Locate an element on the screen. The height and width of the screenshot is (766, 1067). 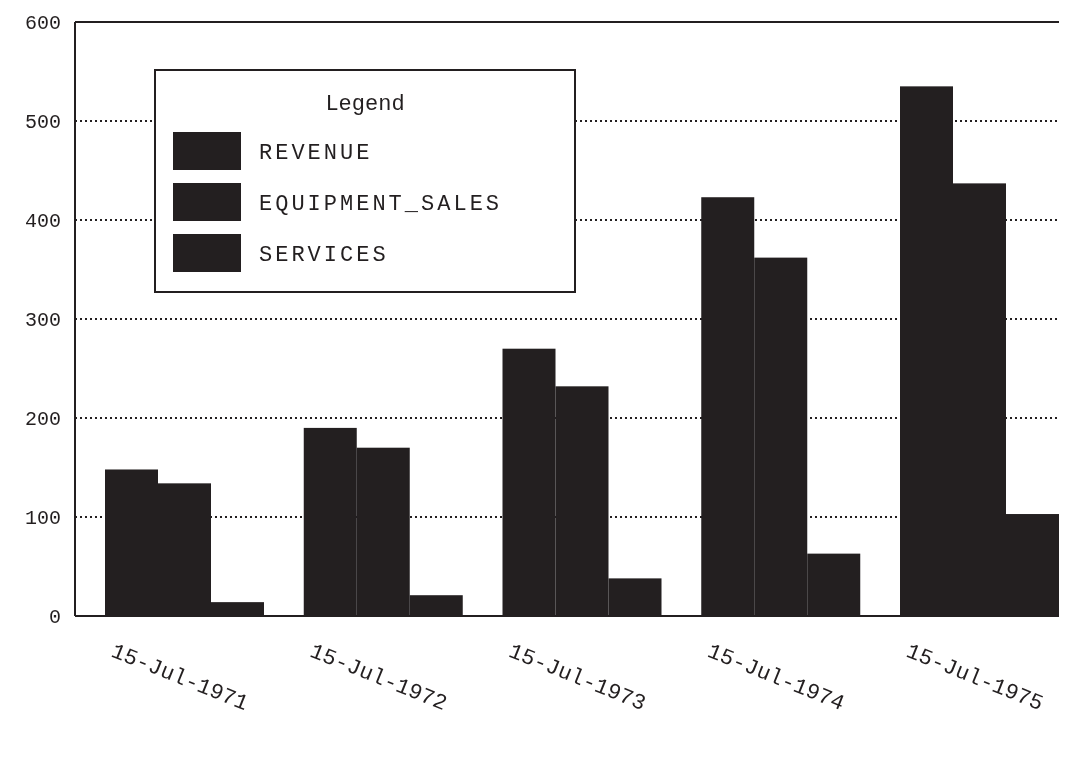
legend-title: Legend is located at coordinates (365, 104).